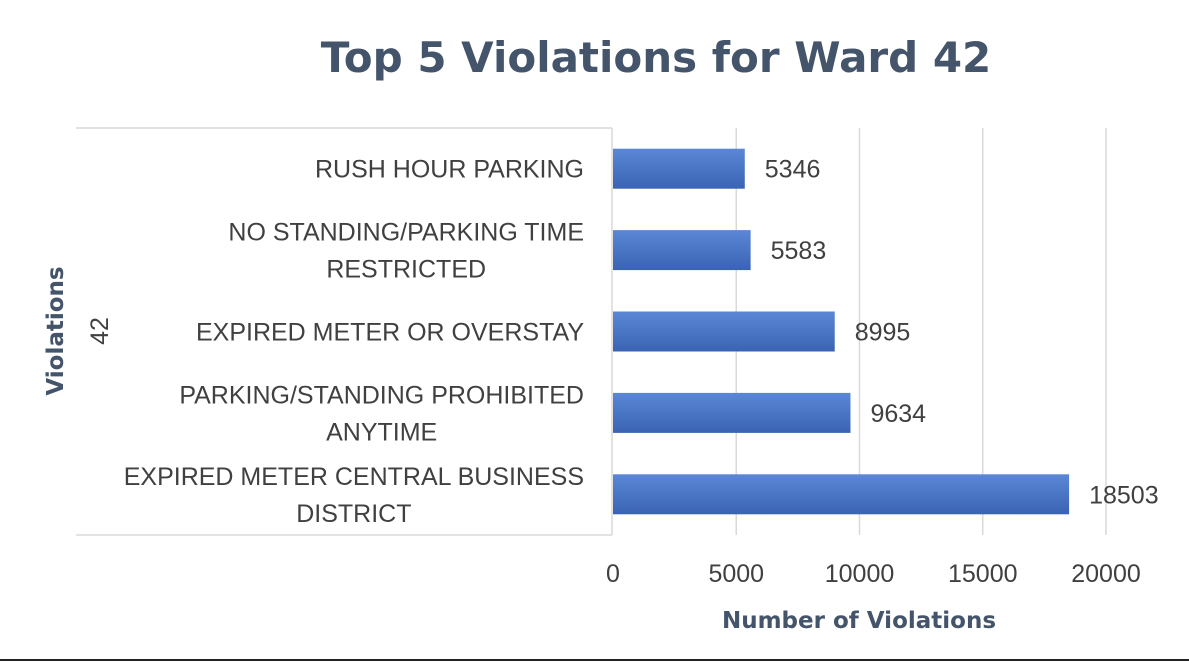 This screenshot has width=1189, height=663. Describe the element at coordinates (656, 57) in the screenshot. I see `chart-title: Top 5 Violations for Ward 42` at that location.